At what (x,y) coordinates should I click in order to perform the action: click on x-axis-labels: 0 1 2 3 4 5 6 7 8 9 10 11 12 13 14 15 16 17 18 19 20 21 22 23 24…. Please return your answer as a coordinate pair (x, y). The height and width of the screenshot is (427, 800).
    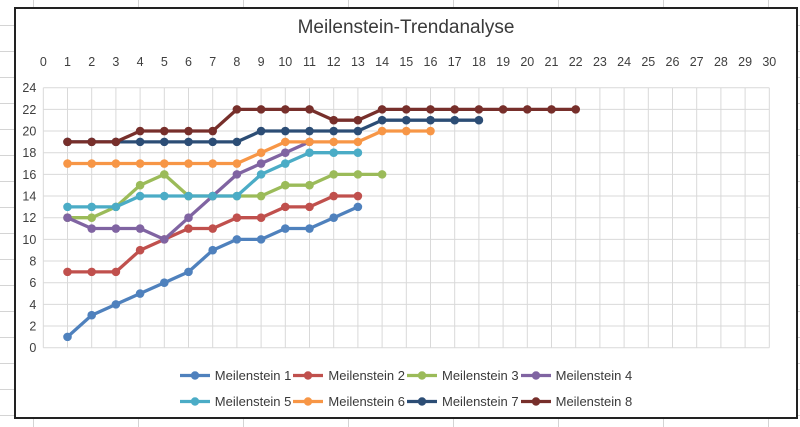
    Looking at the image, I should click on (408, 62).